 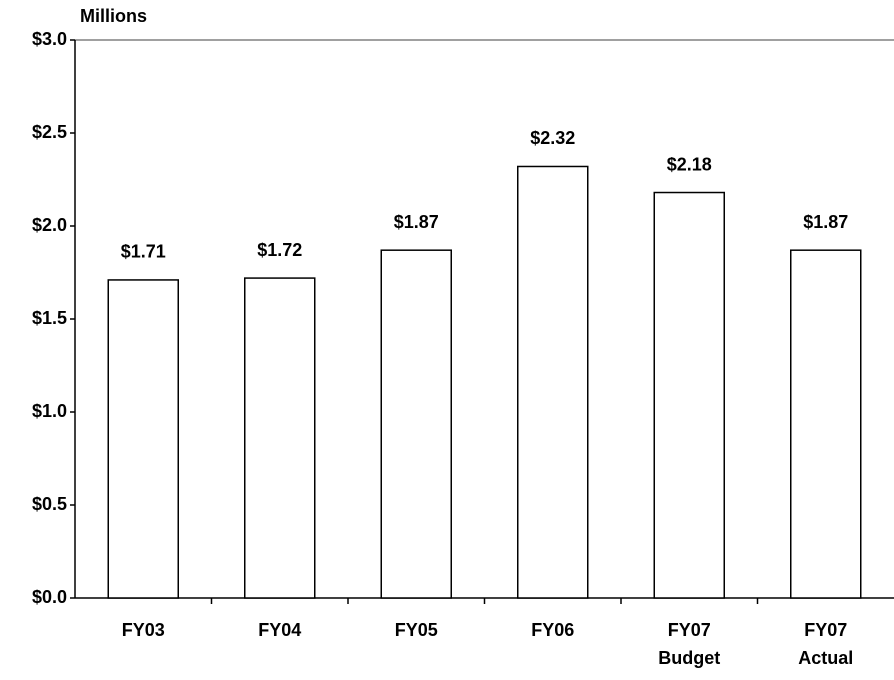 What do you see at coordinates (689, 644) in the screenshot?
I see `x-tick-label: FY07 Budget` at bounding box center [689, 644].